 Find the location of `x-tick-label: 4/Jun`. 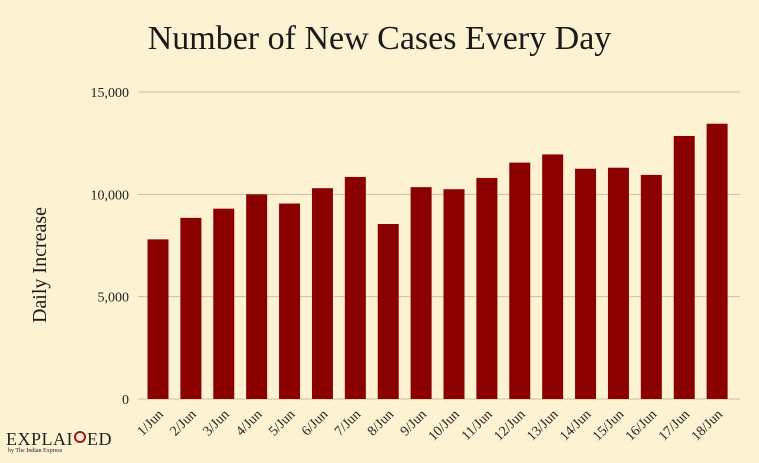

x-tick-label: 4/Jun is located at coordinates (249, 423).